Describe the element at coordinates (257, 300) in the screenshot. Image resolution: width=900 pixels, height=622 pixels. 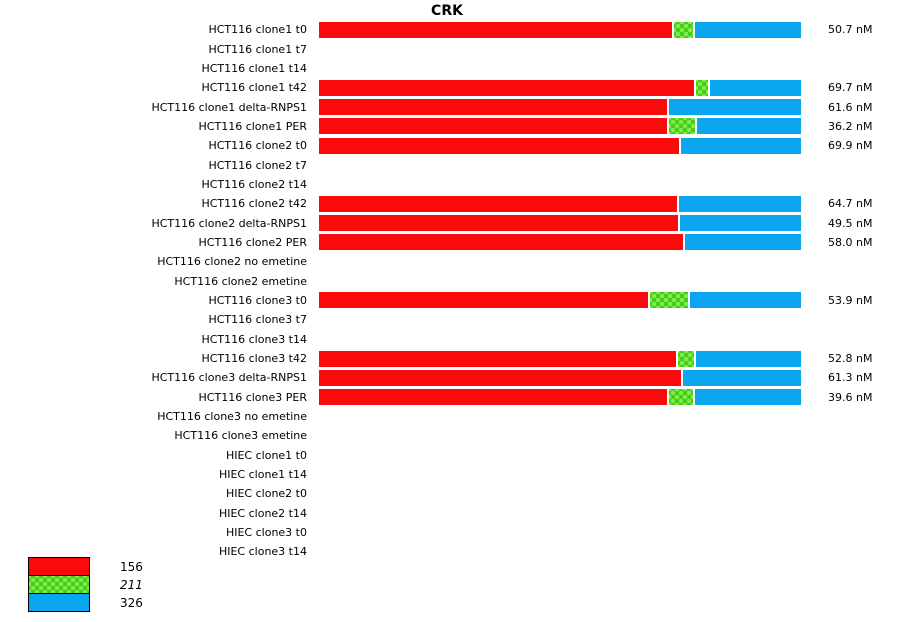
I see `row-label: HCT116 clone3 t0` at that location.